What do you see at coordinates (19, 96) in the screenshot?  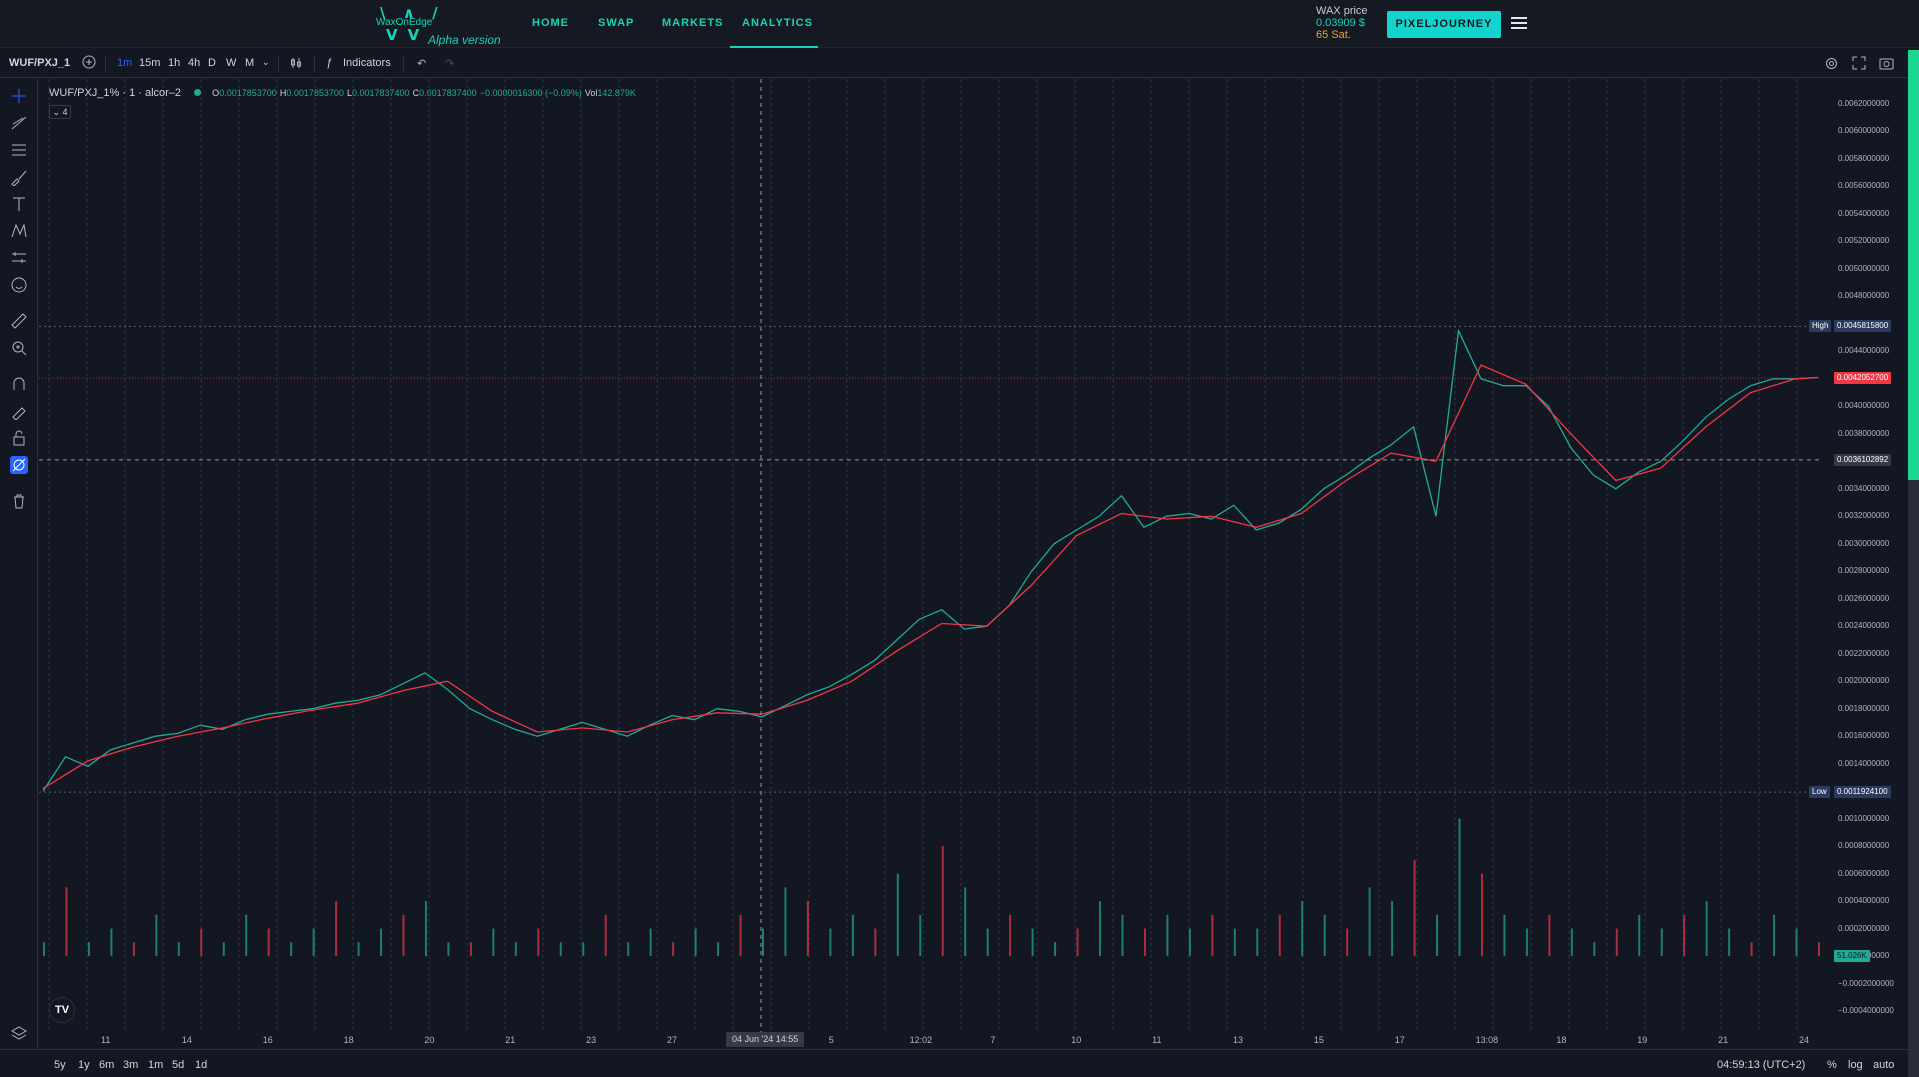 I see `crosshair-icon` at bounding box center [19, 96].